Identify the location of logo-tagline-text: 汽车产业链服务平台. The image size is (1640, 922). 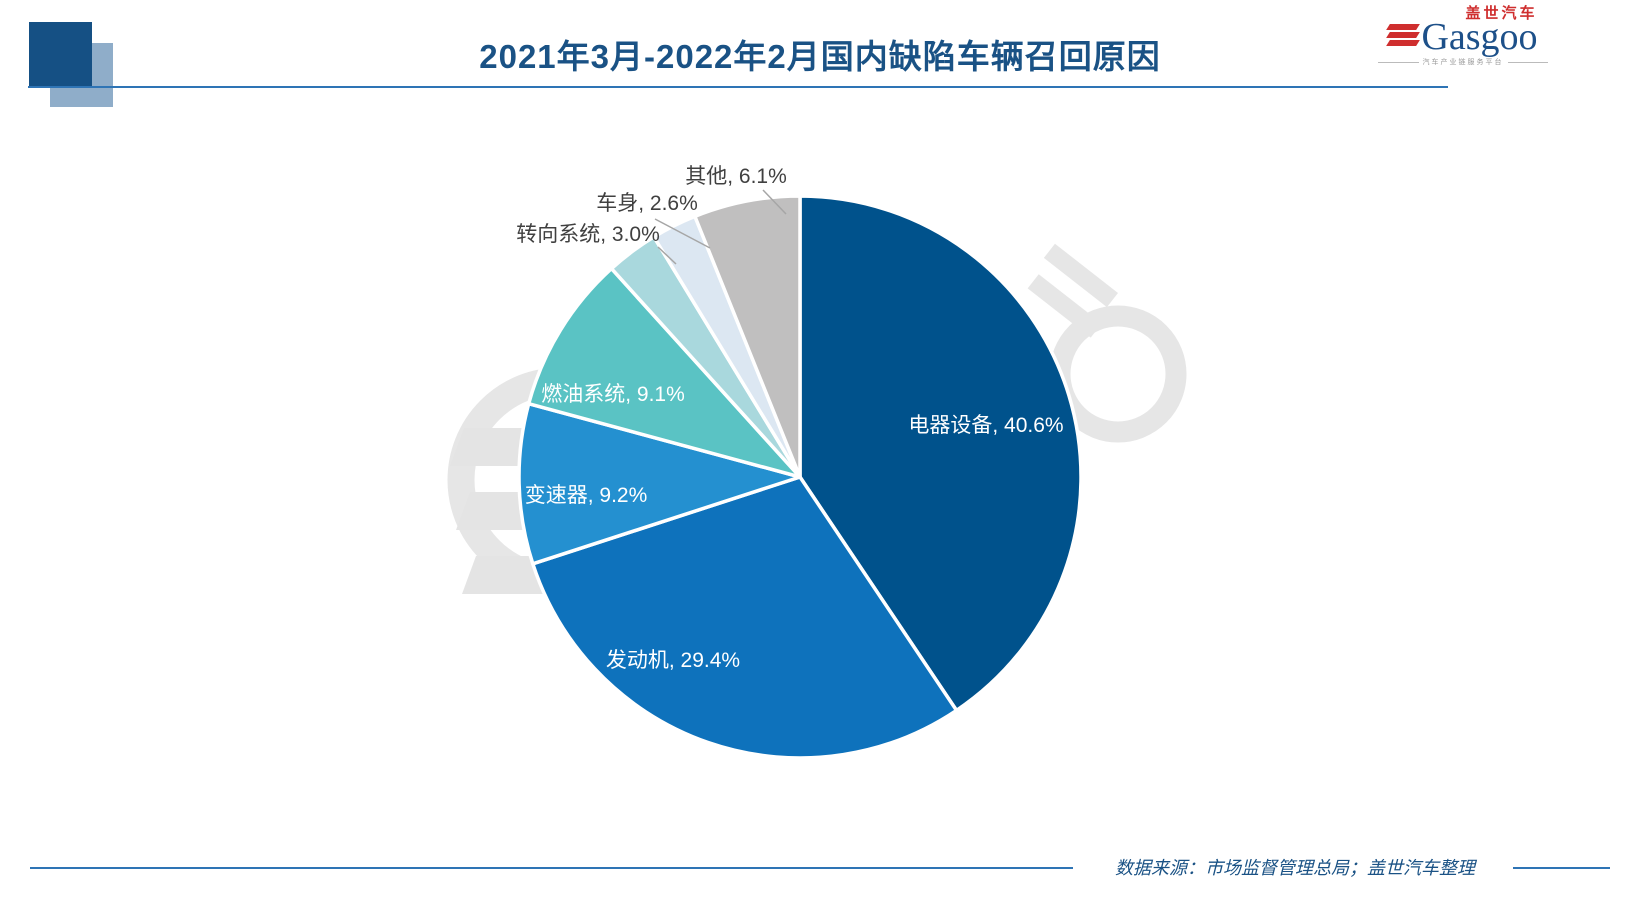
(1463, 63).